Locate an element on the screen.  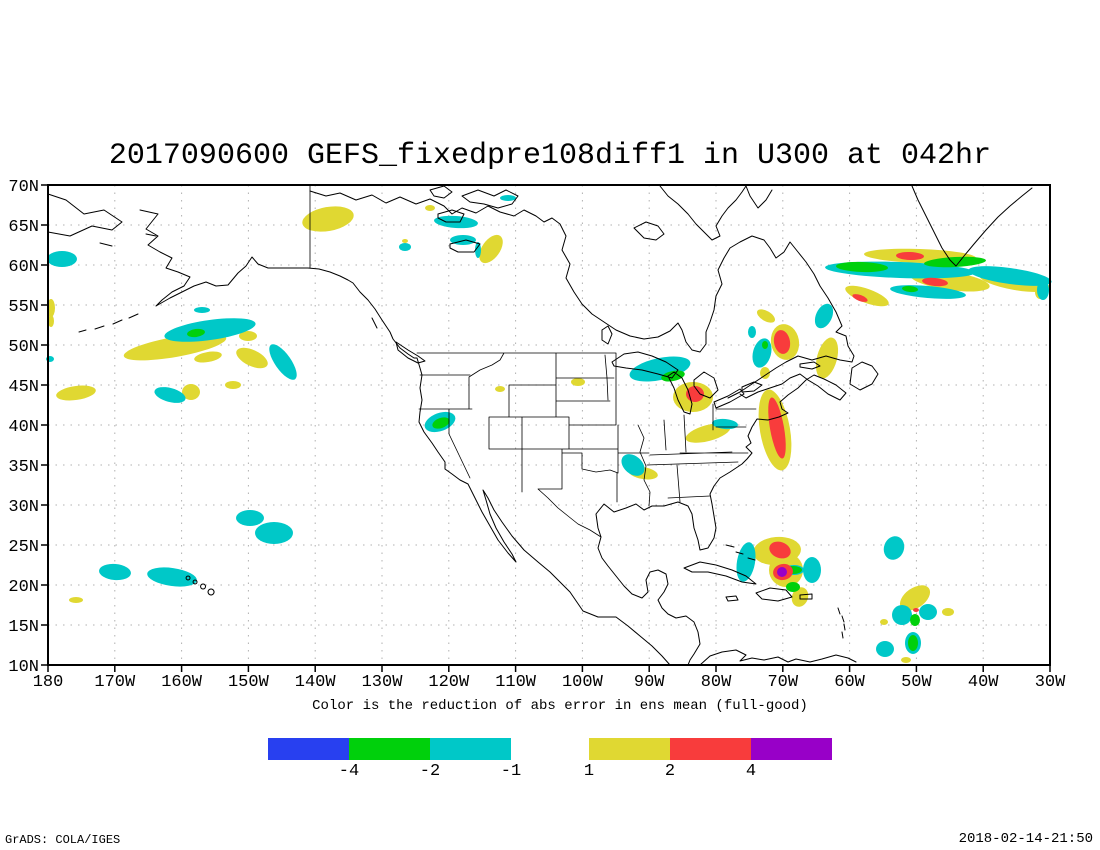
great-lakes is located at coordinates (687, 383).